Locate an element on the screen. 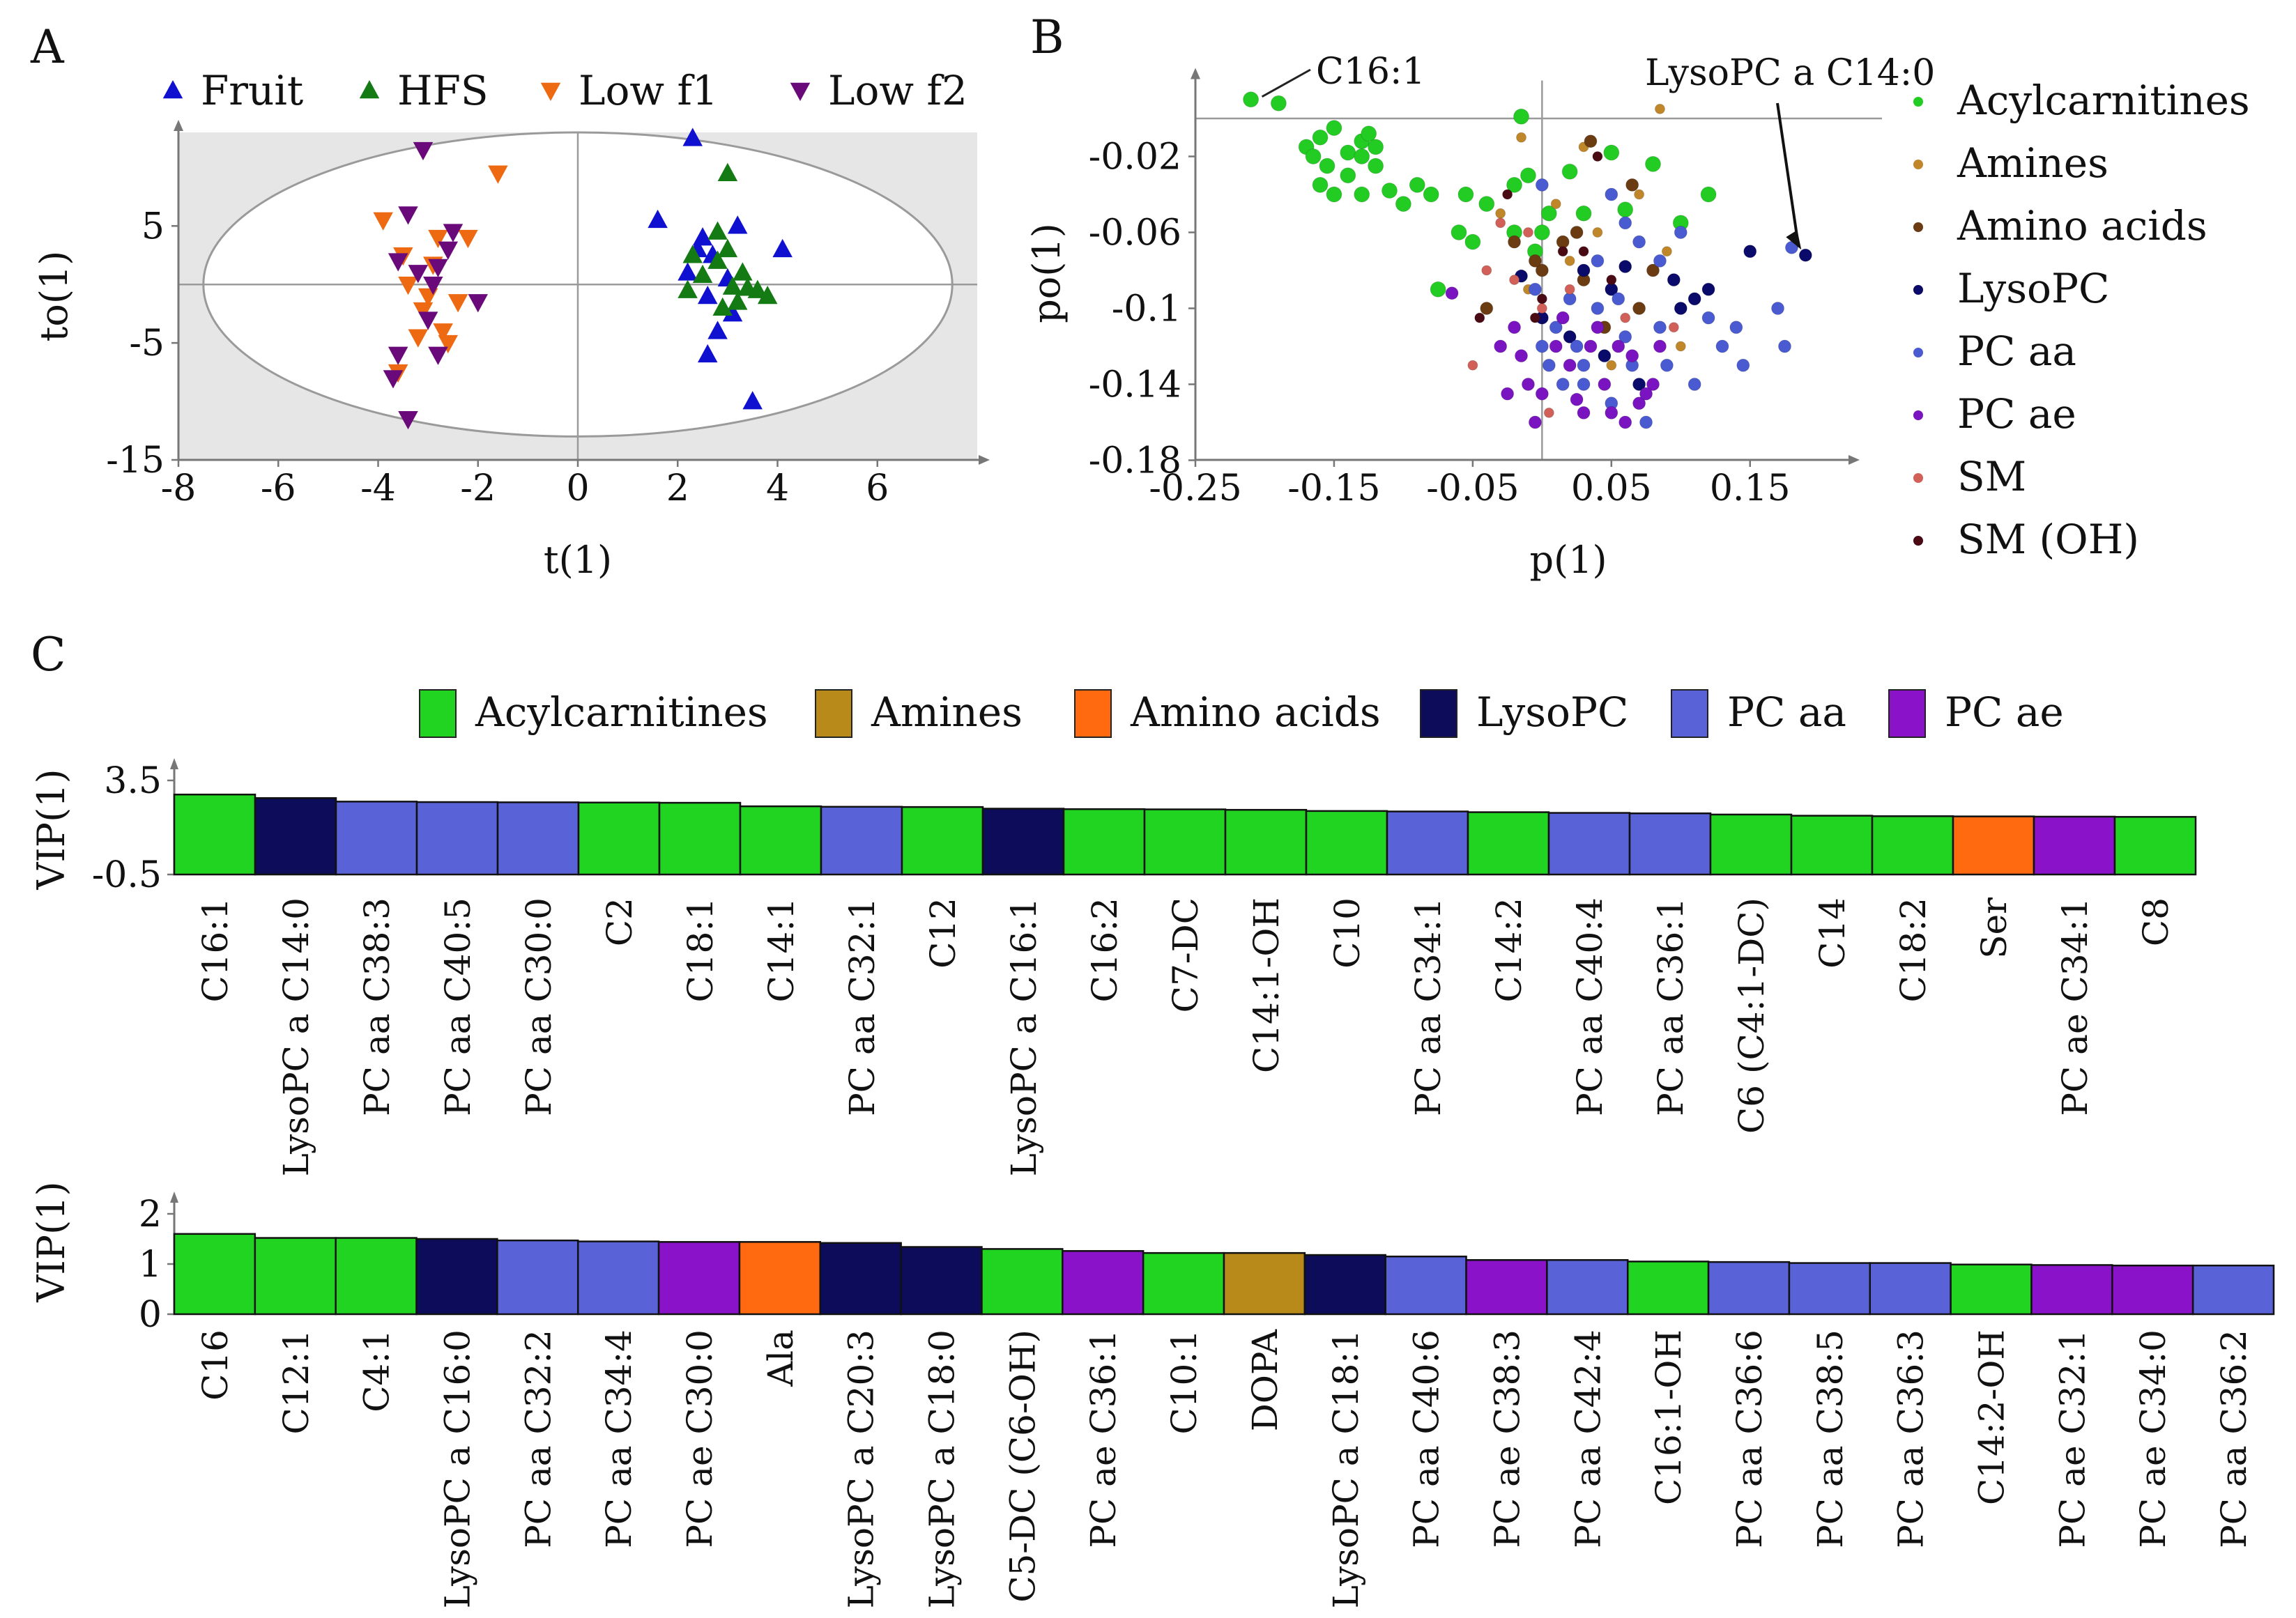 This screenshot has width=2296, height=1618. panel-c-bottom-bar-label-pc-ae-c38-3: PC ae C38:3 is located at coordinates (1507, 1439).